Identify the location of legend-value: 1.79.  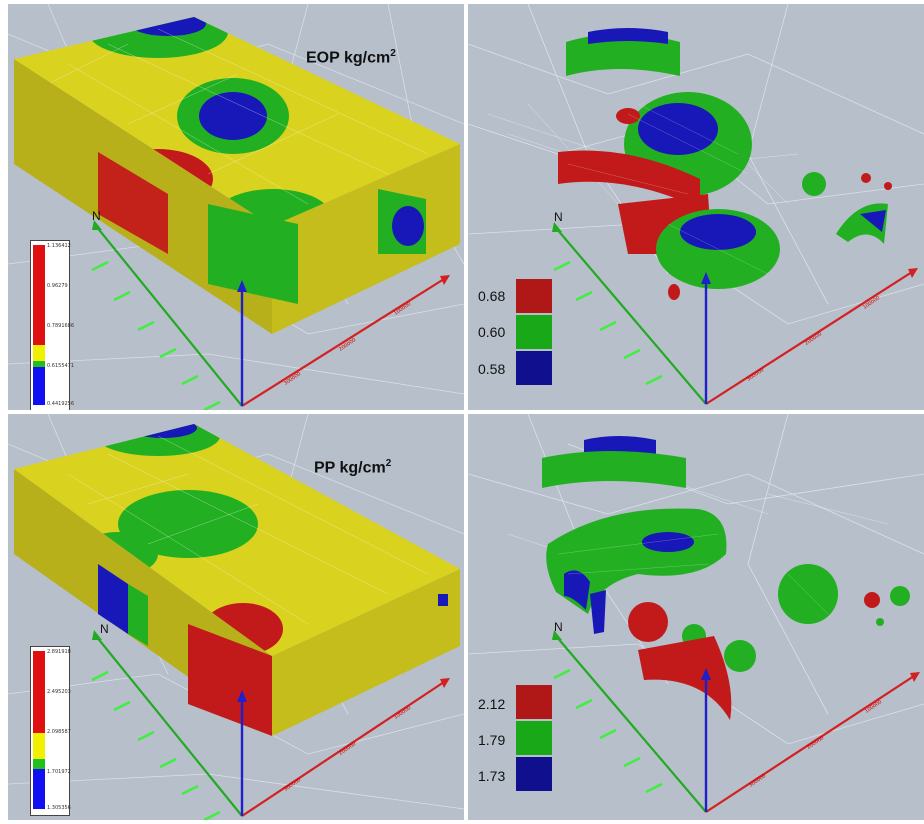
(492, 740).